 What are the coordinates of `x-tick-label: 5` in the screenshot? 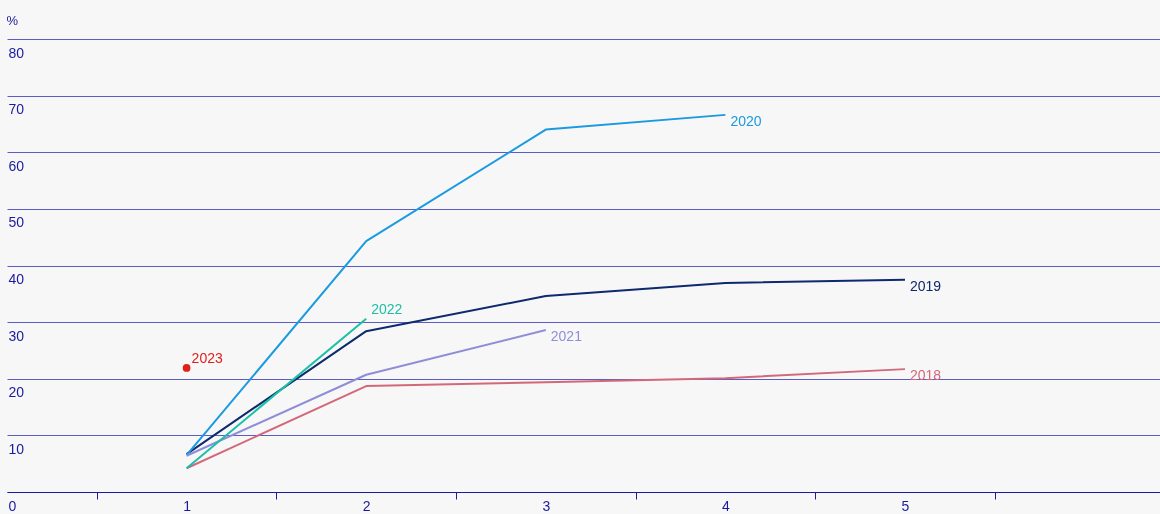 It's located at (905, 505).